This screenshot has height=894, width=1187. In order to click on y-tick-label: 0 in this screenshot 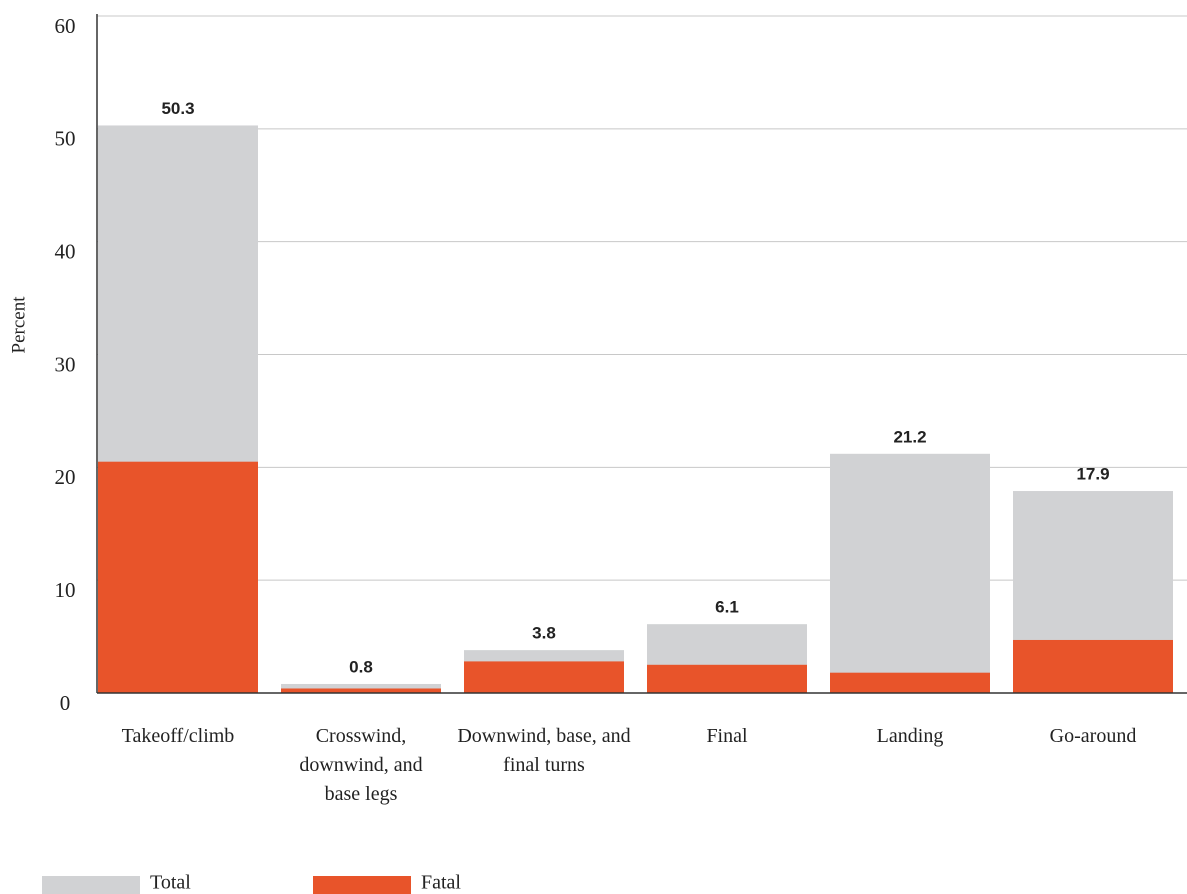, I will do `click(65, 703)`.